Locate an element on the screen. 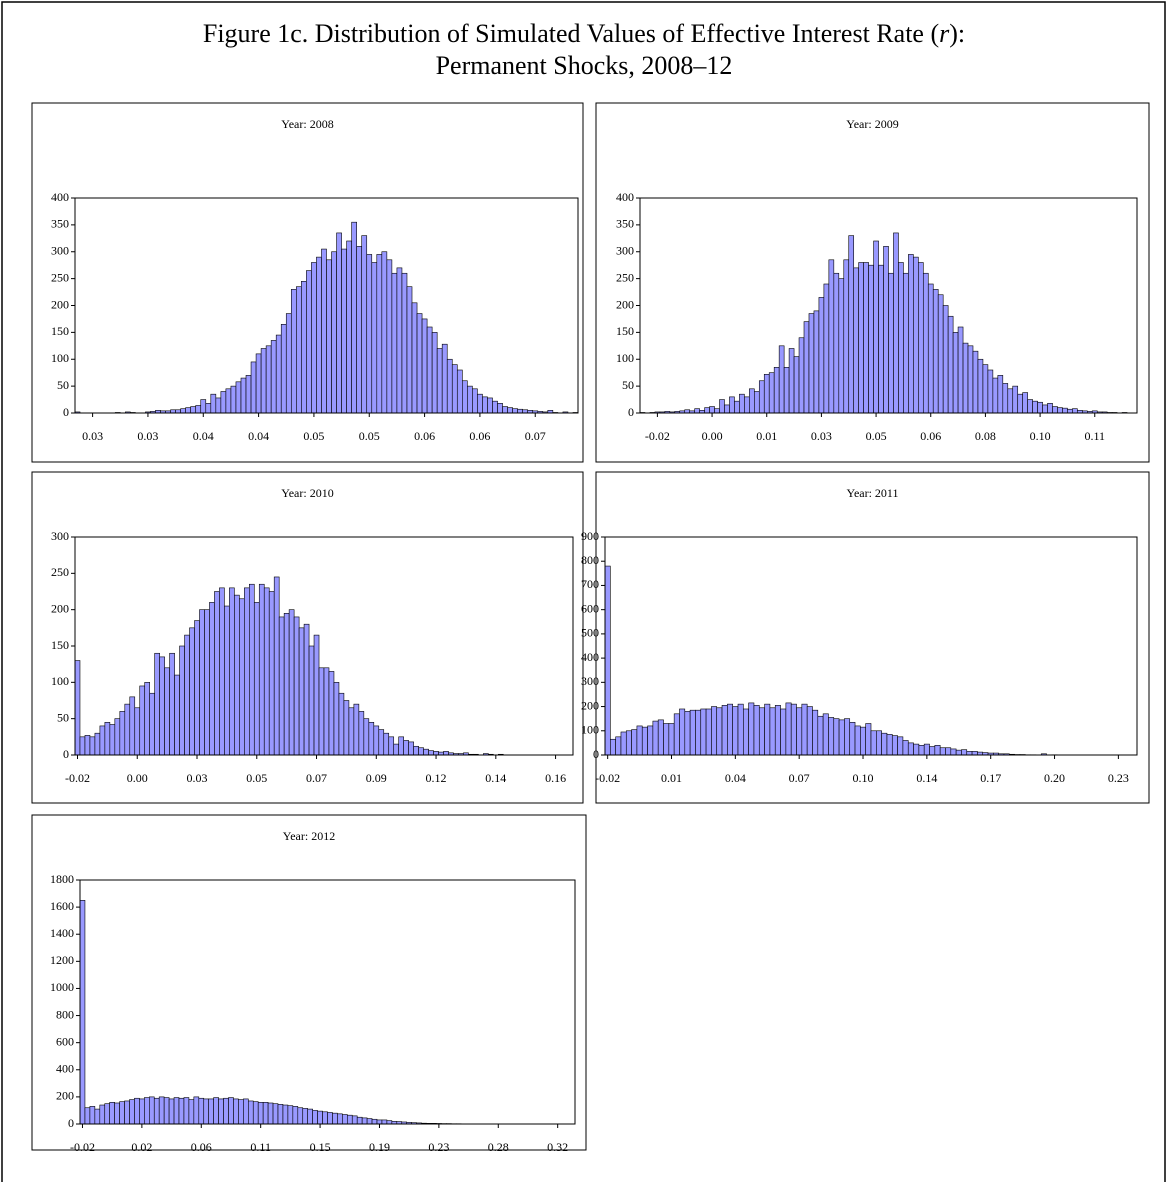 The width and height of the screenshot is (1168, 1182). title-part: ): is located at coordinates (957, 33).